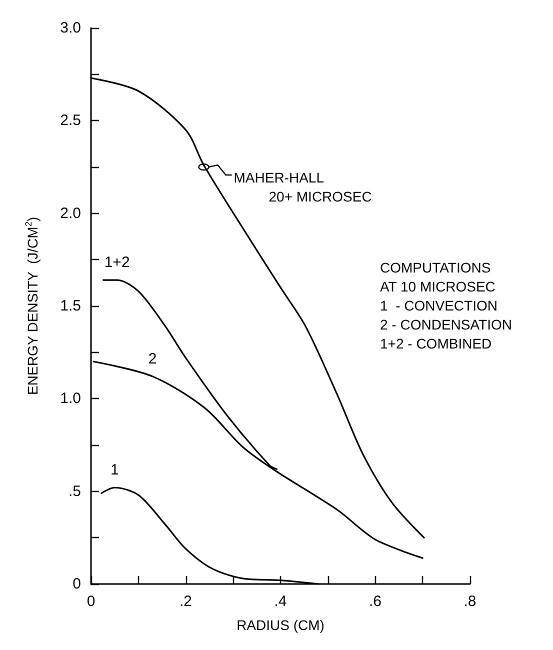 This screenshot has width=553, height=650. What do you see at coordinates (70, 28) in the screenshot?
I see `y-tick-label: 3.0` at bounding box center [70, 28].